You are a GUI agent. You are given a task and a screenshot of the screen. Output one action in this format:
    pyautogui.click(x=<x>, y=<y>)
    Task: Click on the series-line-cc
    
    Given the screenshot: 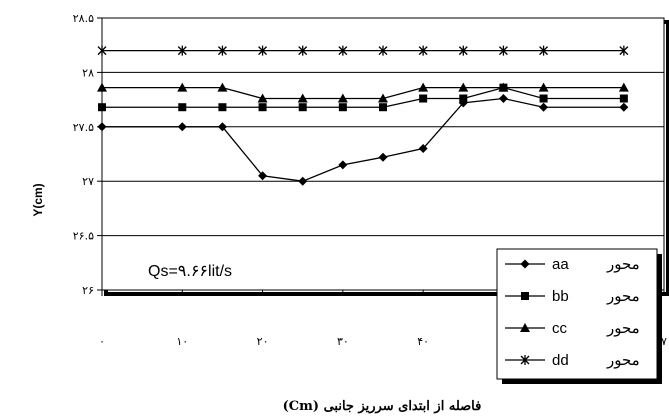 What is the action you would take?
    pyautogui.click(x=363, y=93)
    